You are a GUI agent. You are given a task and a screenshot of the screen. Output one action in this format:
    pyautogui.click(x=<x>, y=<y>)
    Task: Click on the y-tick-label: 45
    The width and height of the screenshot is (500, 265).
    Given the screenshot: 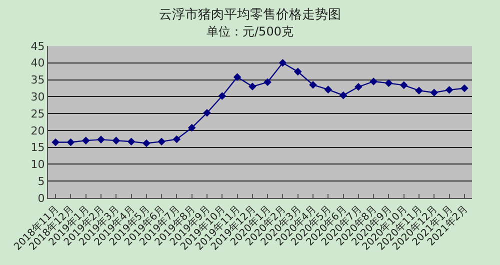 What is the action you would take?
    pyautogui.click(x=37, y=46)
    